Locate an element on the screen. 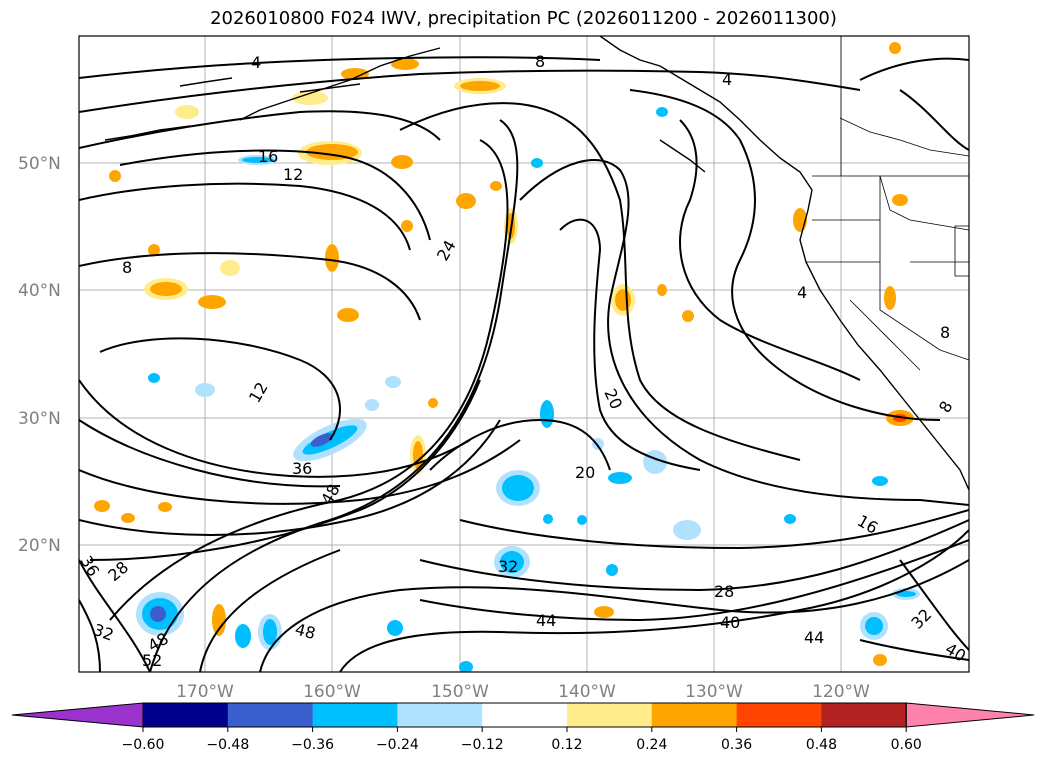  contour-label: 28 is located at coordinates (724, 591).